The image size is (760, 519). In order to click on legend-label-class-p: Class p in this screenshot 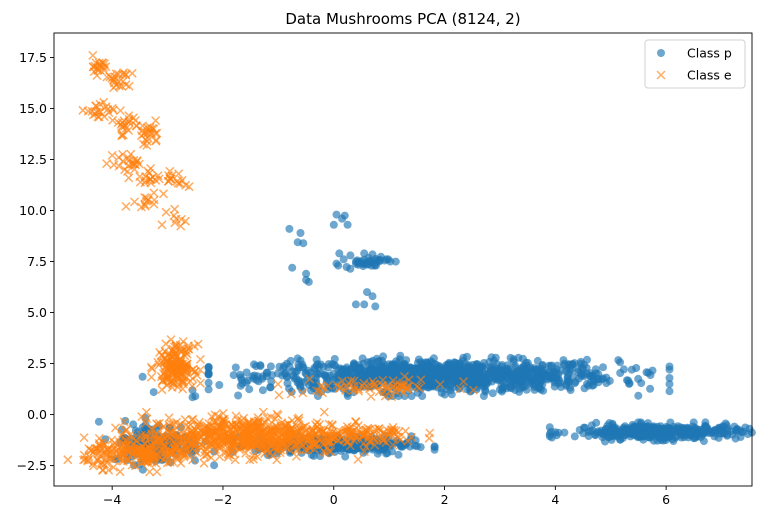, I will do `click(709, 53)`.